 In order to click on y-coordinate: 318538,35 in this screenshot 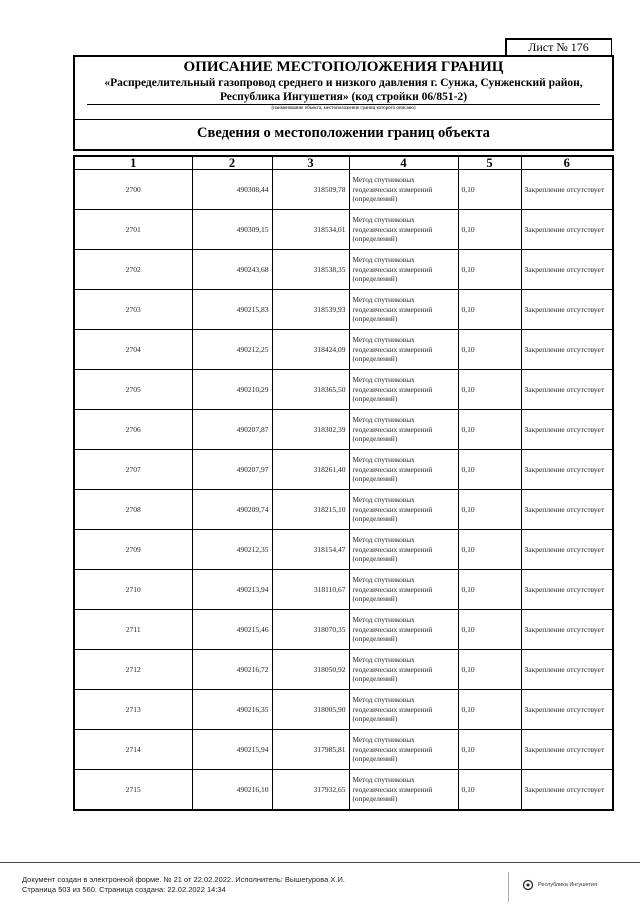, I will do `click(310, 269)`.